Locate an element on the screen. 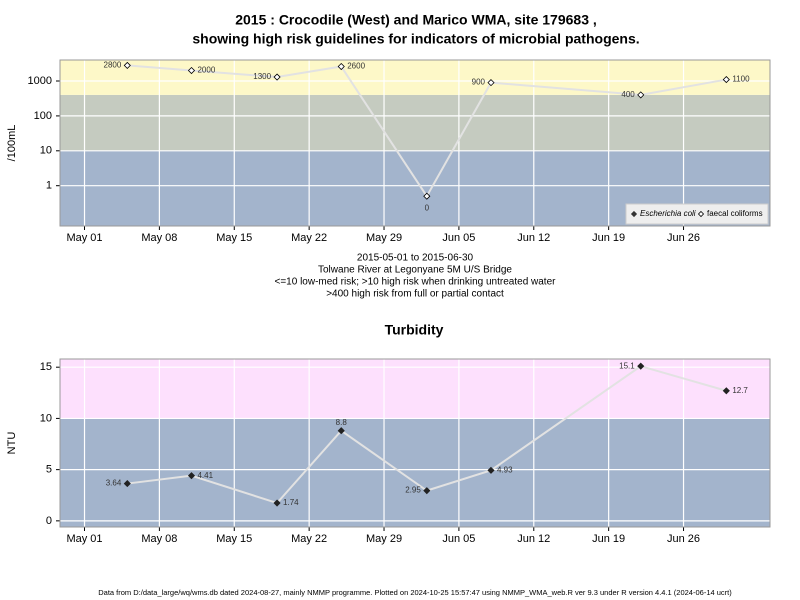 This screenshot has width=800, height=600. legend: Escherichia coli faecal coliforms is located at coordinates (697, 214).